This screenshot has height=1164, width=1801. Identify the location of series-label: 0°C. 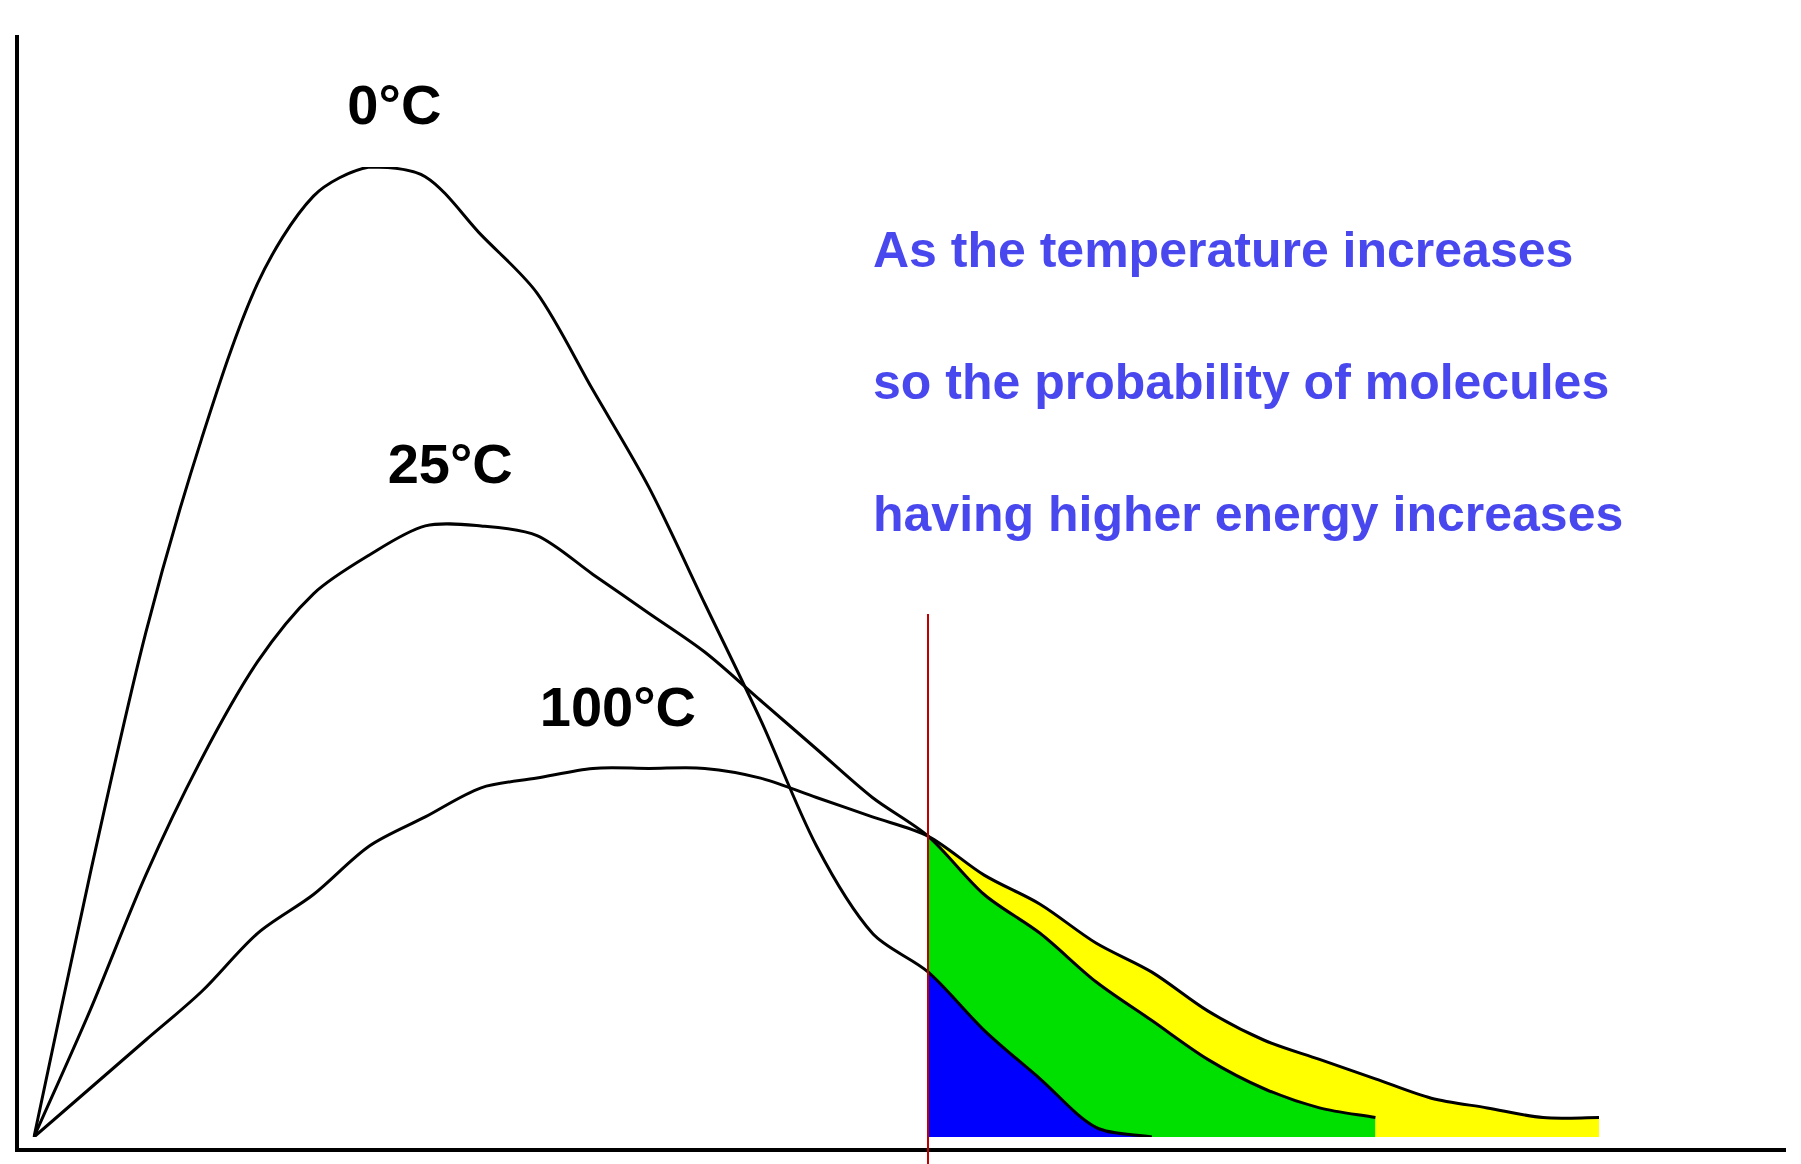
(394, 105).